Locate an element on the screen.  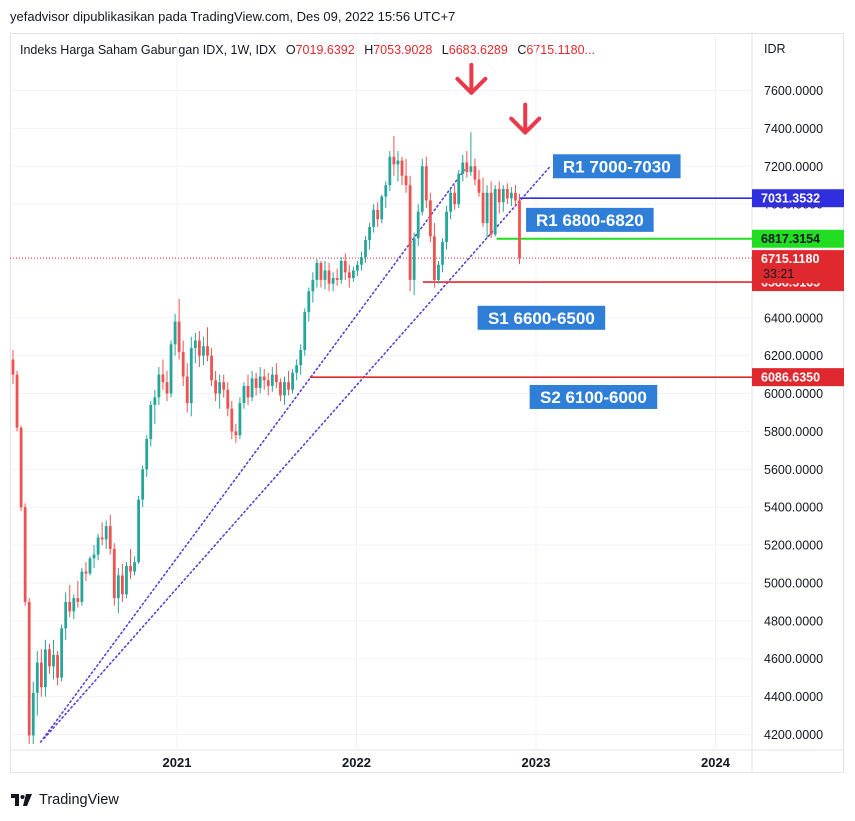
last-price-text: 6715.1180 is located at coordinates (790, 259).